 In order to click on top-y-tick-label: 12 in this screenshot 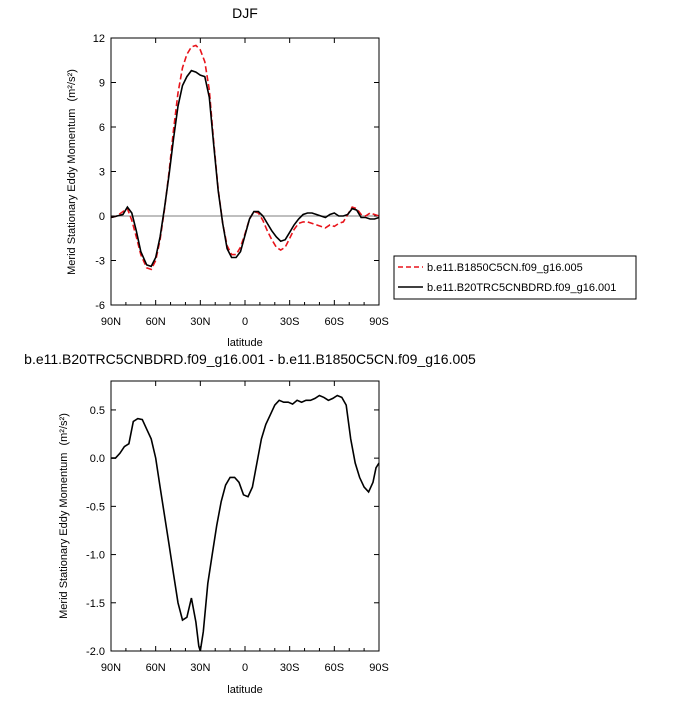, I will do `click(99, 39)`.